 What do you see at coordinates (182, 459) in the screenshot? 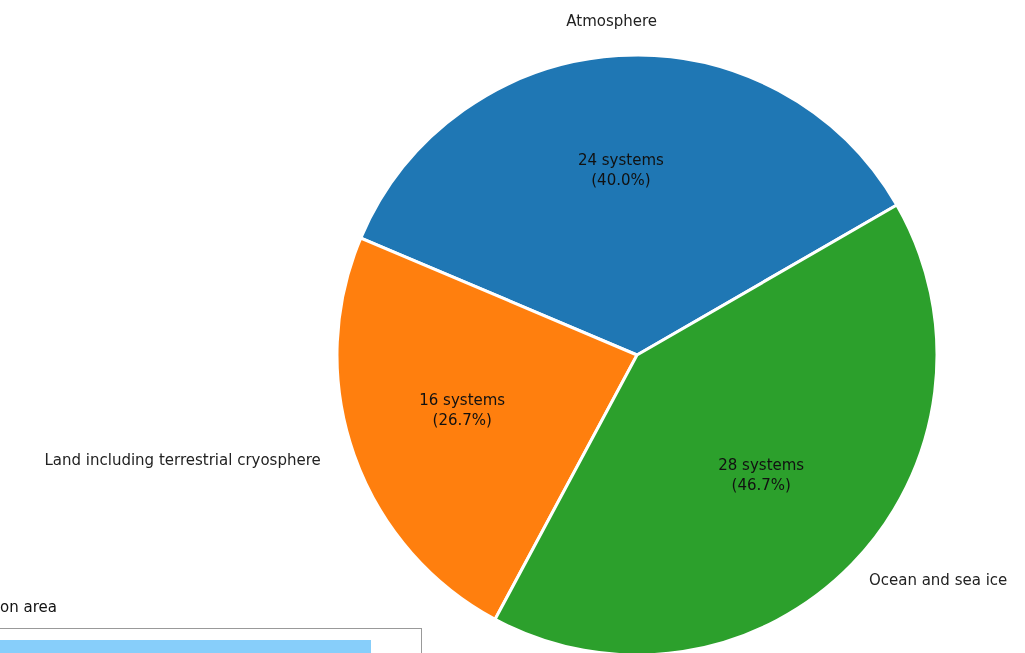
I see `slice-label: Land including terrestrial cryosphere` at bounding box center [182, 459].